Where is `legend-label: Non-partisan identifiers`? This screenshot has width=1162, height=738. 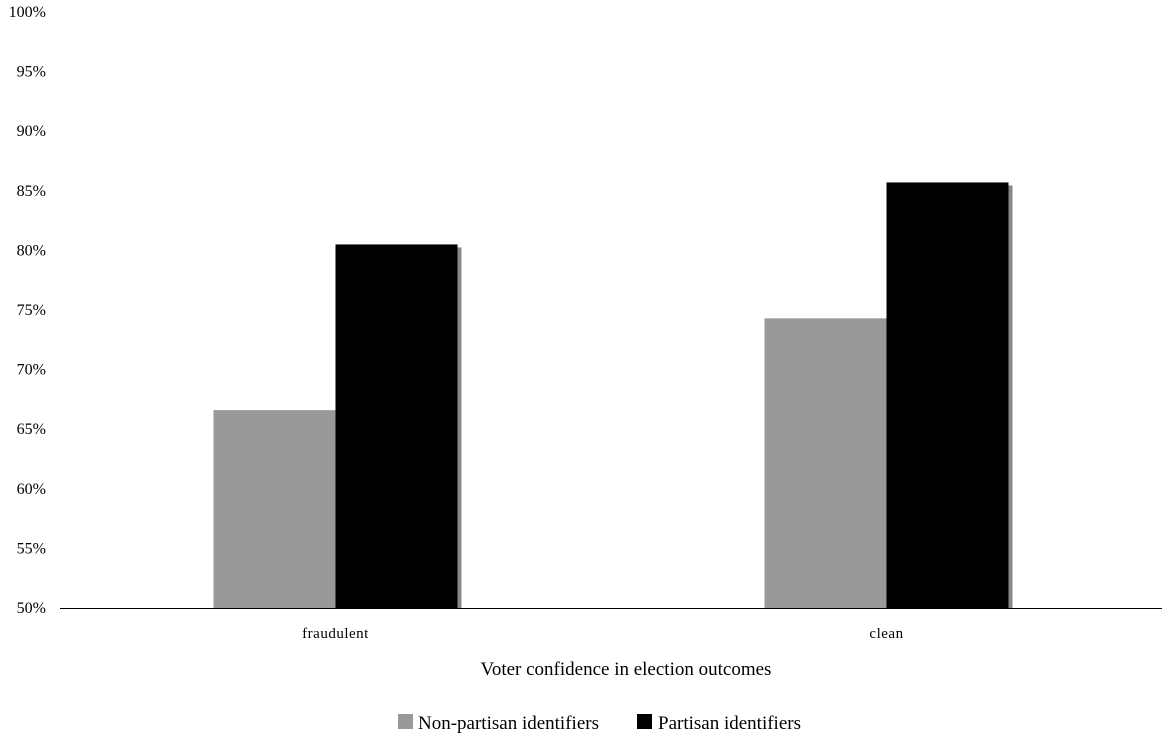
legend-label: Non-partisan identifiers is located at coordinates (508, 723).